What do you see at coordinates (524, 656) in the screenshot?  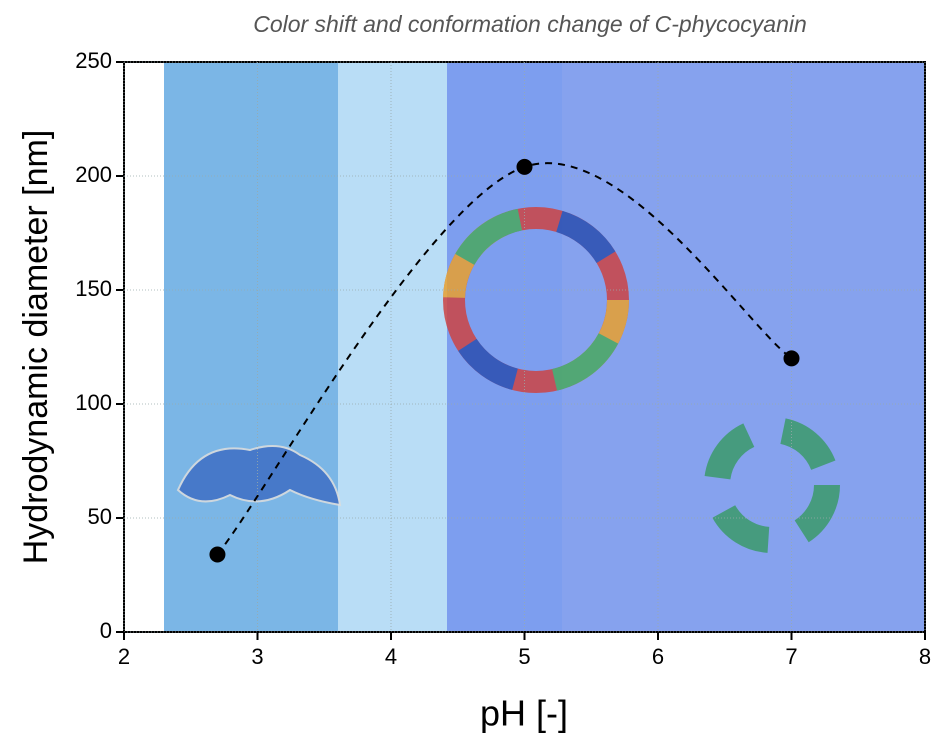 I see `x-tick-label: 5` at bounding box center [524, 656].